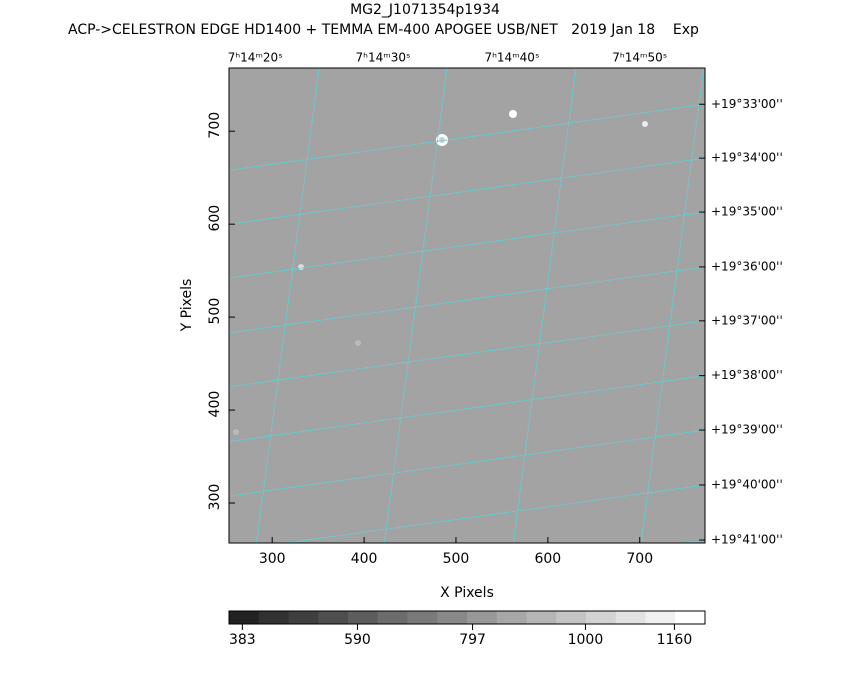 This screenshot has height=680, width=850. Describe the element at coordinates (456, 559) in the screenshot. I see `x-tick-label: 500` at that location.